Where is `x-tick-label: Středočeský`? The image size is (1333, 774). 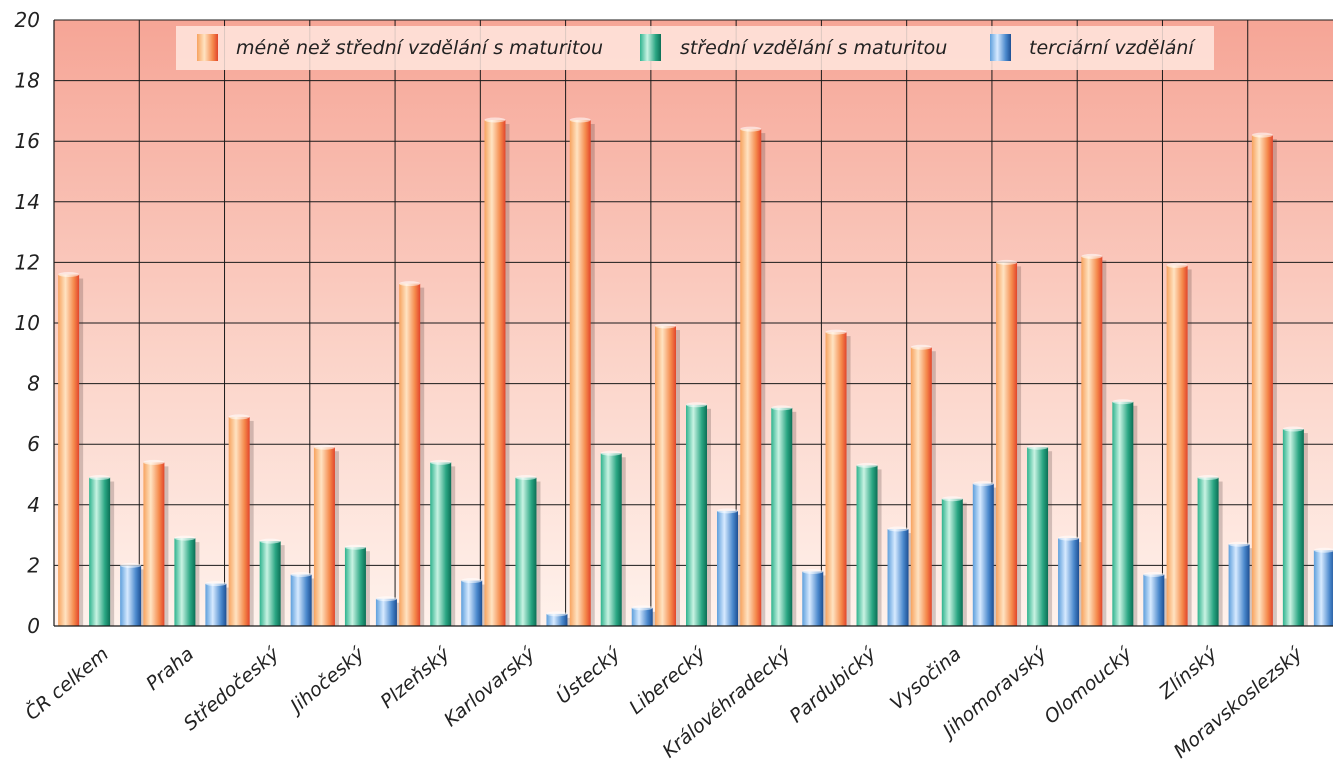
x-tick-label: Středočeský is located at coordinates (232, 688).